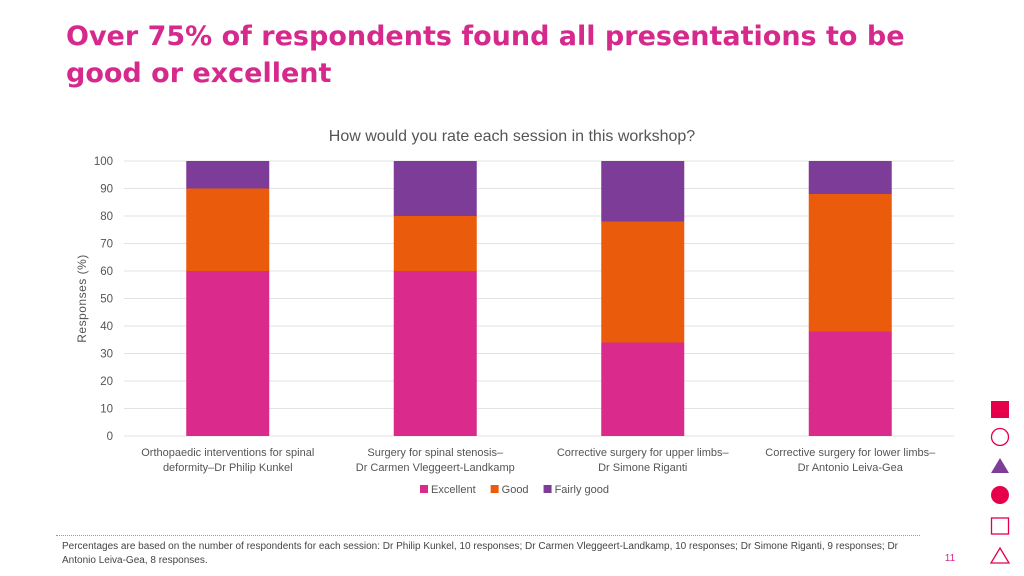 The height and width of the screenshot is (576, 1024). Describe the element at coordinates (488, 535) in the screenshot. I see `footnote-divider` at that location.